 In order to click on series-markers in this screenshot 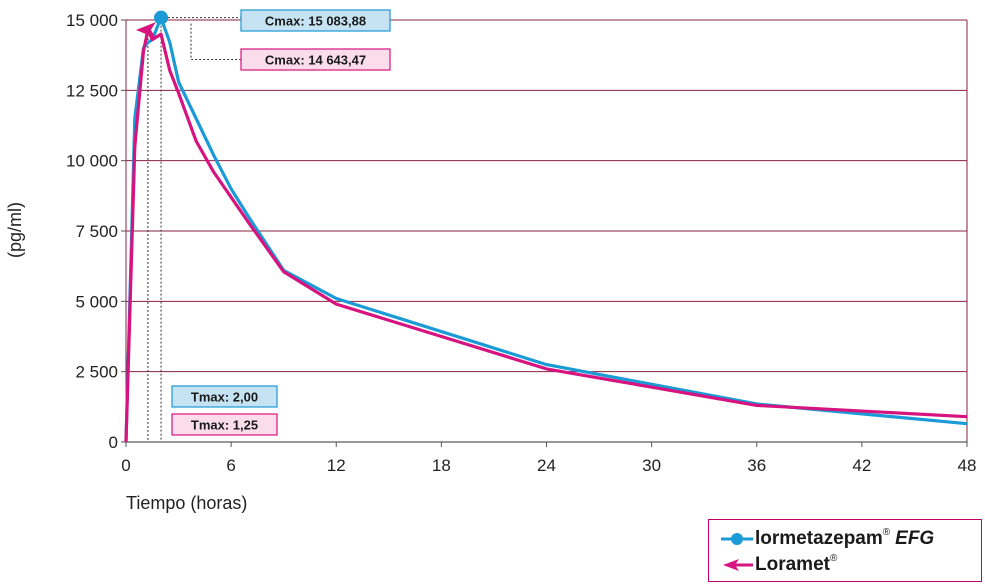, I will do `click(152, 24)`.